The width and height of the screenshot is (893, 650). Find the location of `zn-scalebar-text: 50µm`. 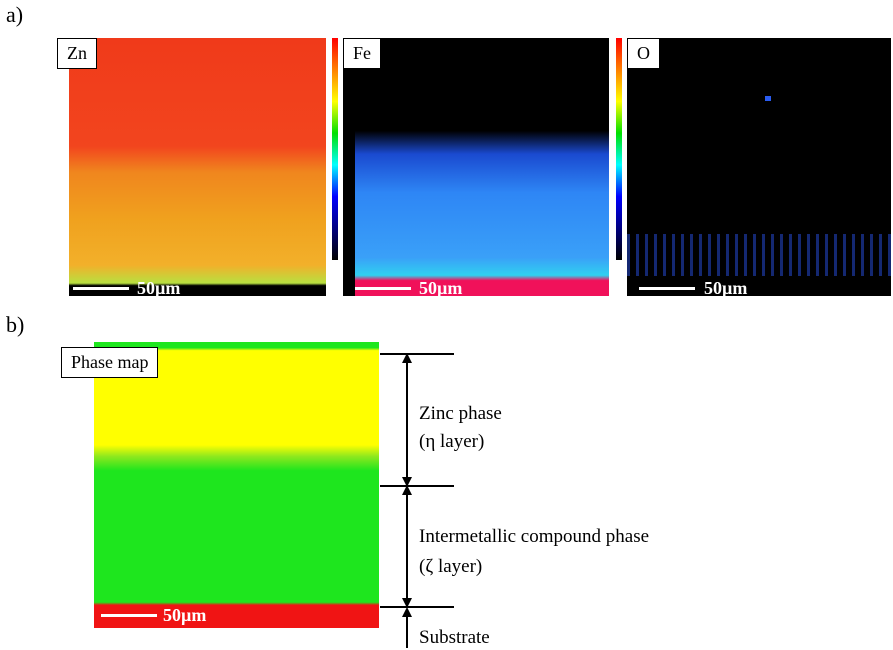

zn-scalebar-text: 50µm is located at coordinates (159, 287).